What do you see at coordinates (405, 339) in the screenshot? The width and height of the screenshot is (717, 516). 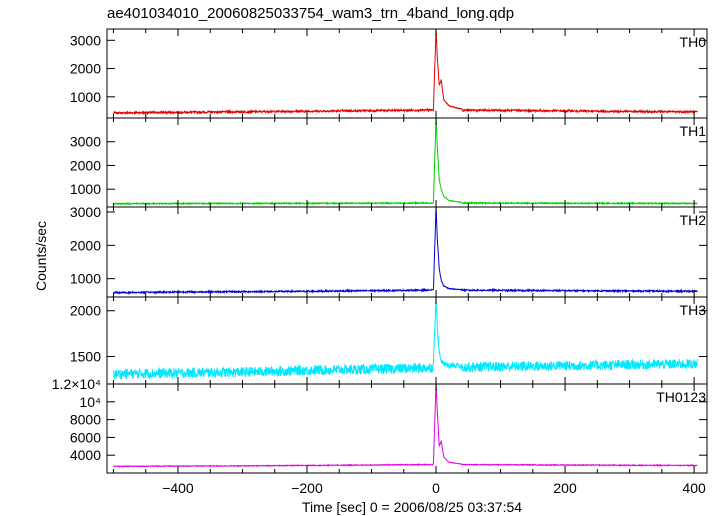 I see `series-line-th3` at bounding box center [405, 339].